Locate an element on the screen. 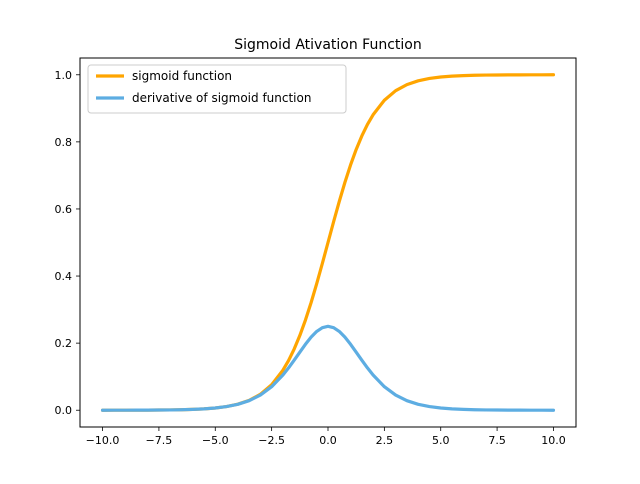  legend-box is located at coordinates (217, 89).